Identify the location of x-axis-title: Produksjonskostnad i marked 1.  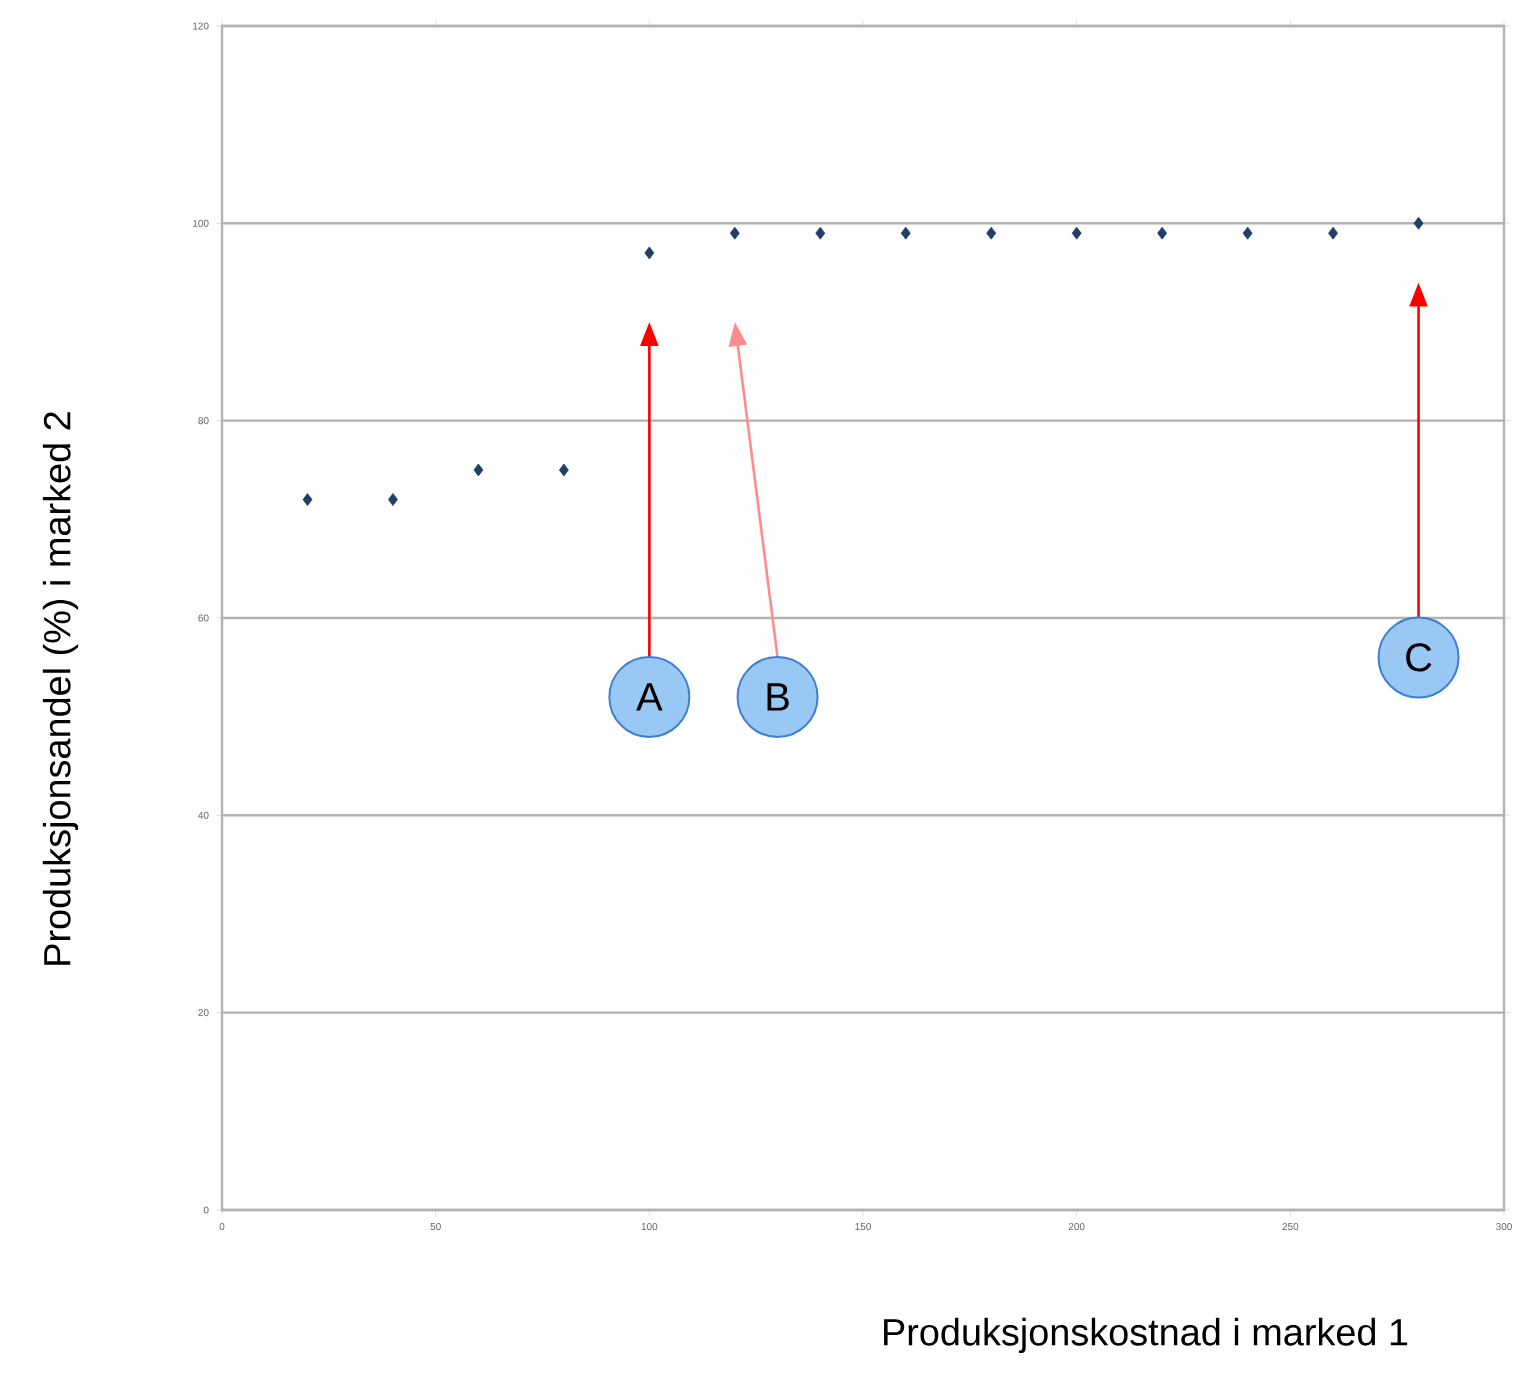
(1146, 1335).